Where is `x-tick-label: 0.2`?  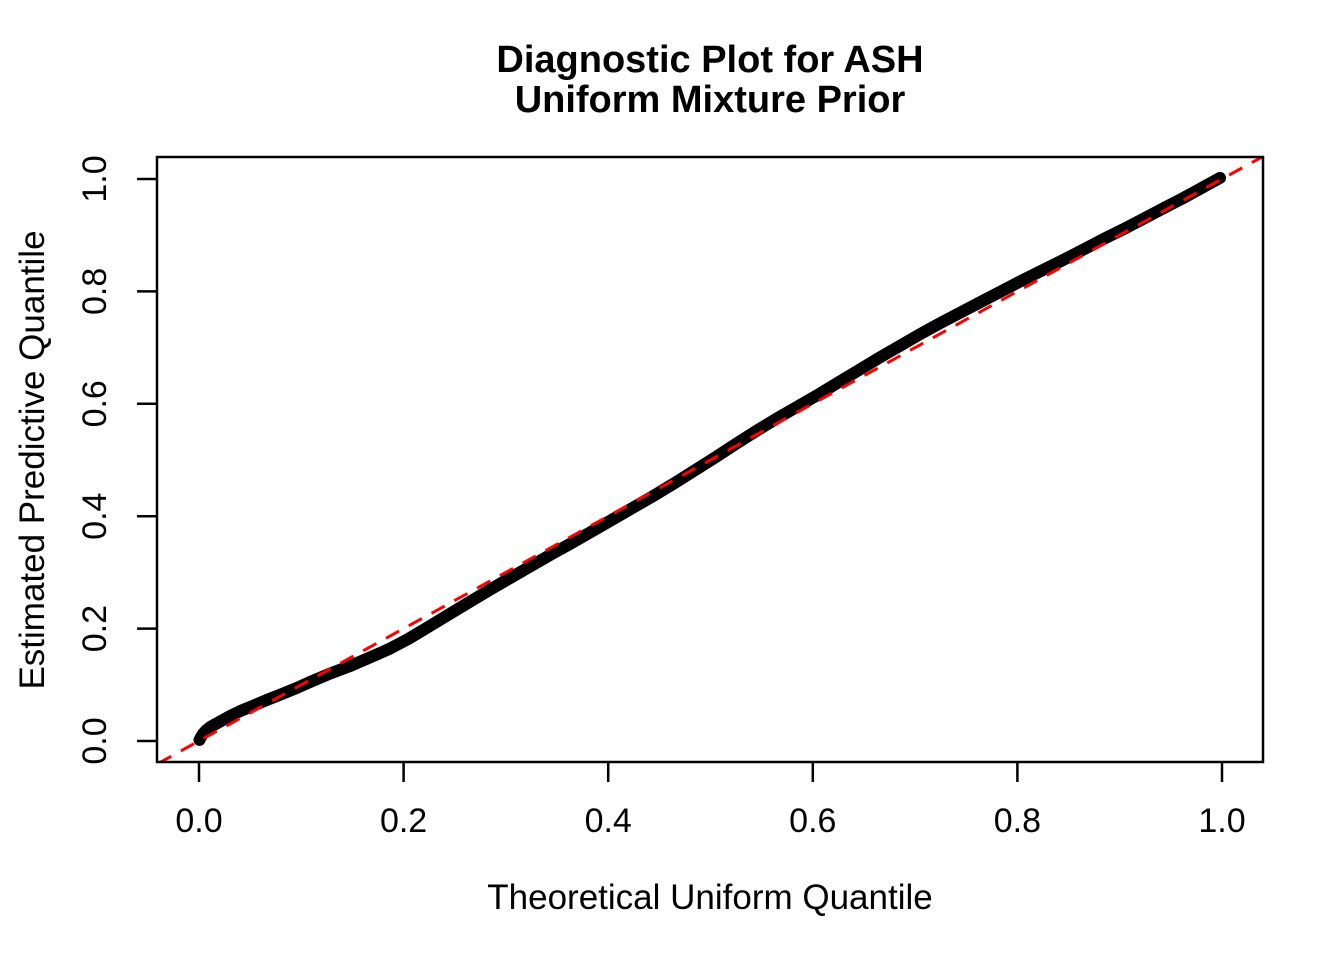
x-tick-label: 0.2 is located at coordinates (403, 821).